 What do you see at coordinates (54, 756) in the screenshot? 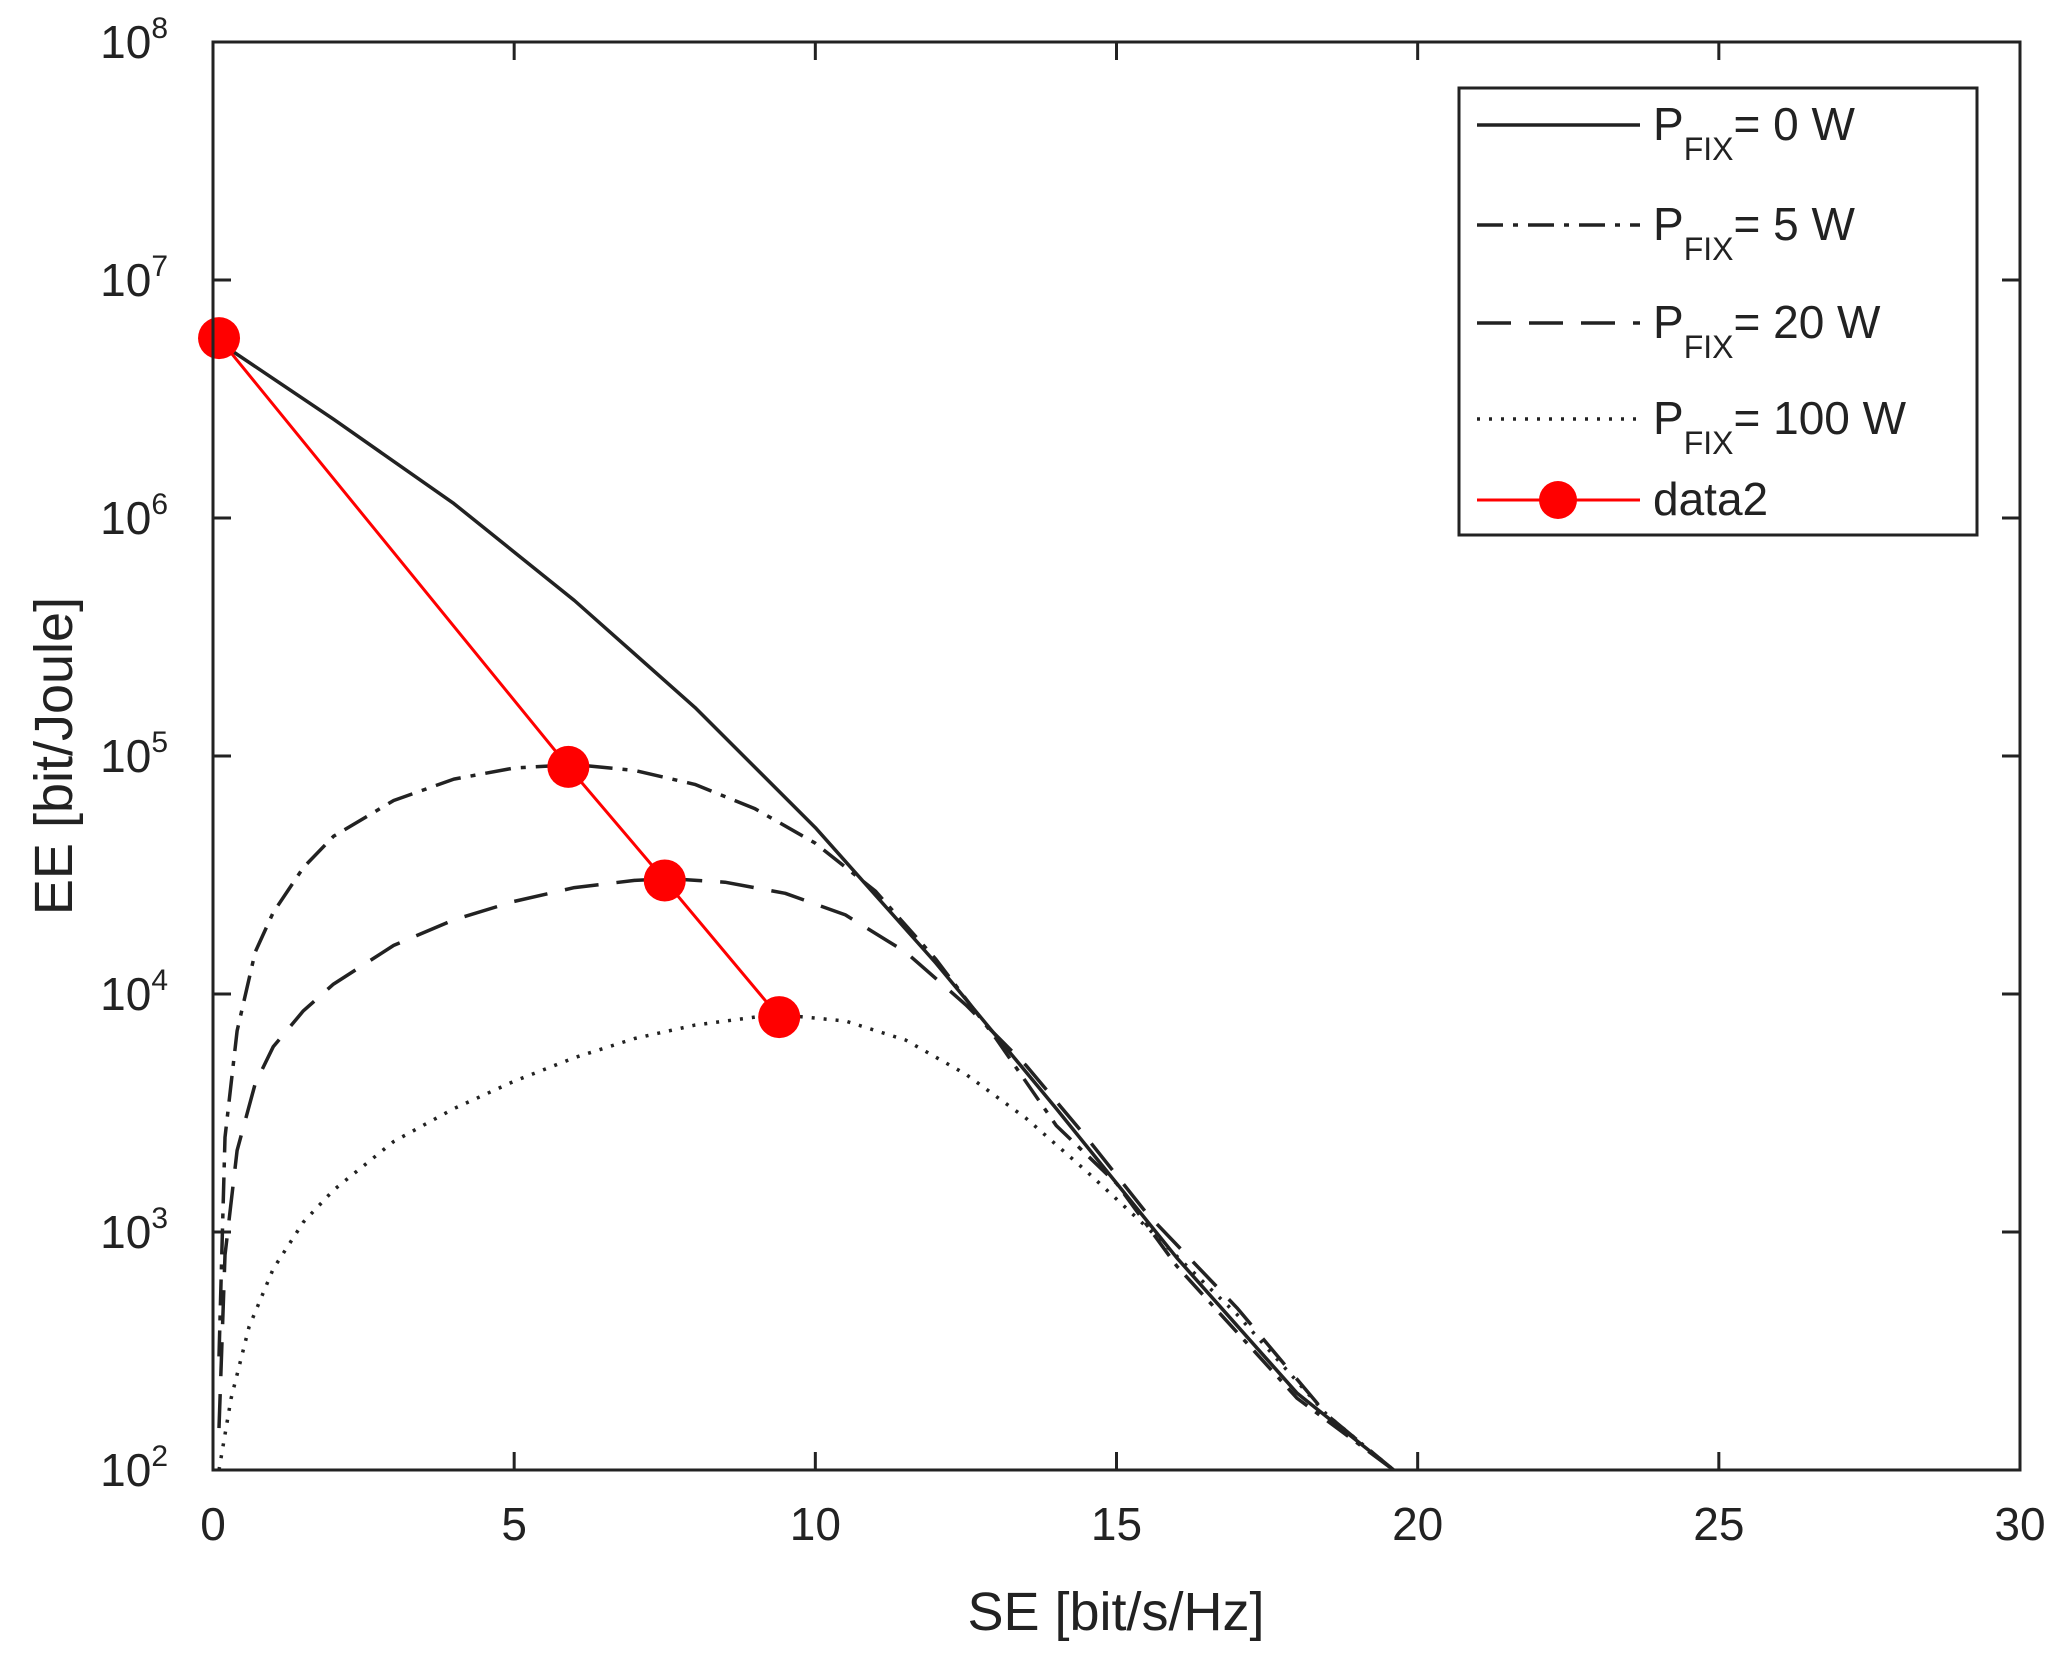
I see `y-axis-label: EE [bit/Joule]` at bounding box center [54, 756].